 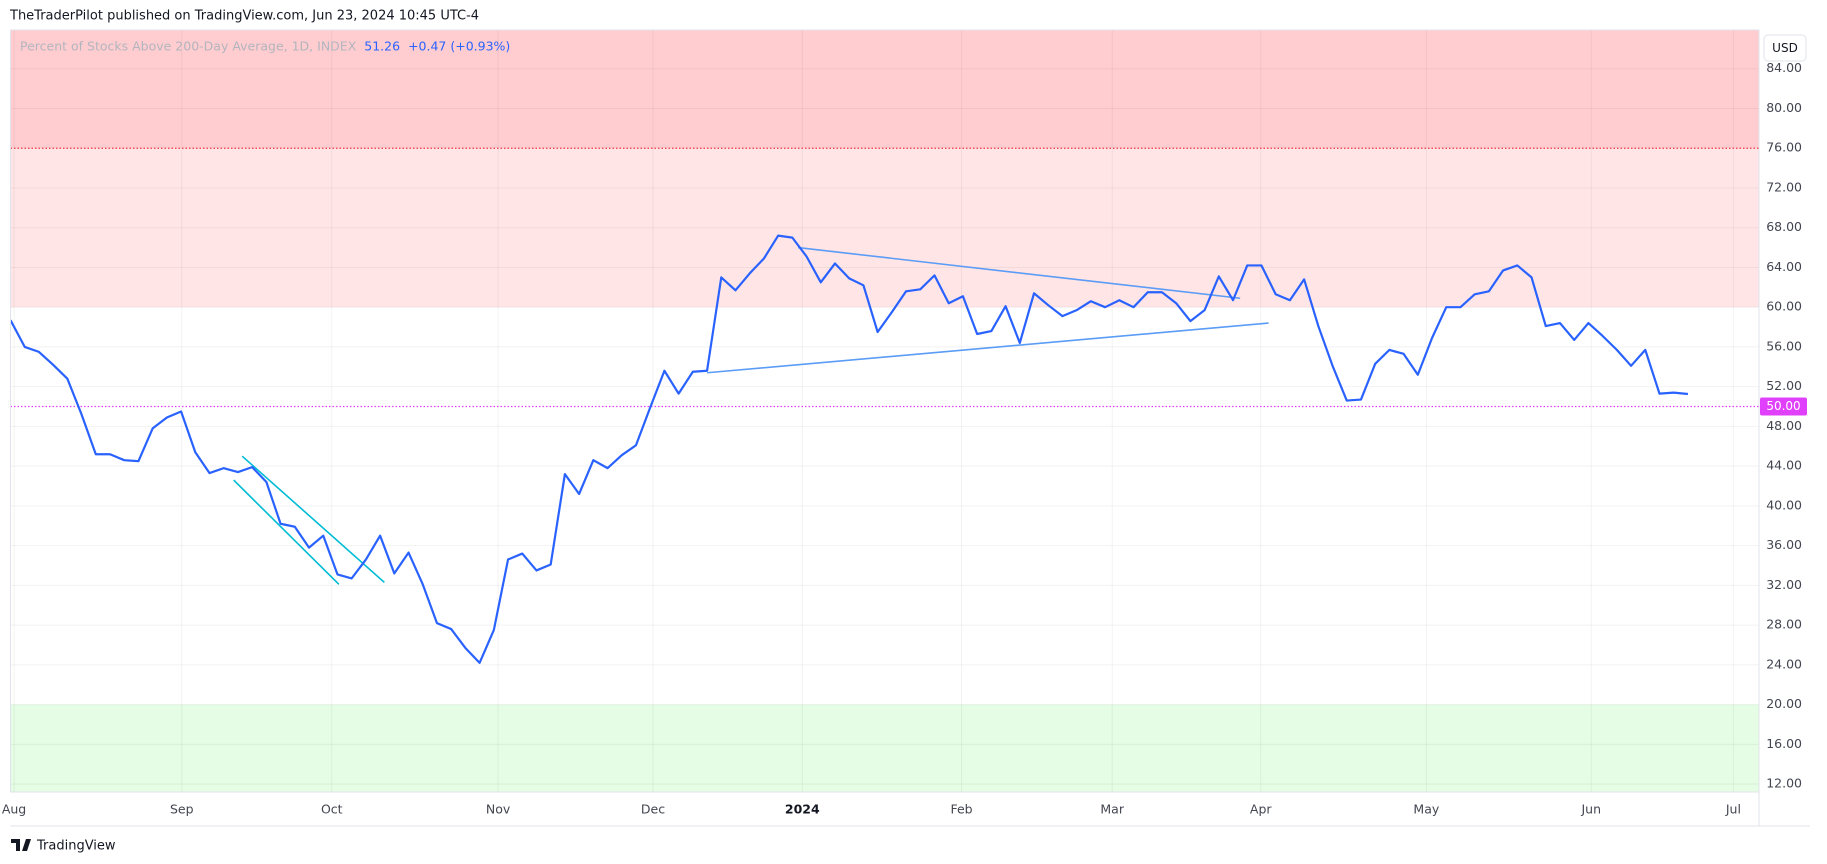 I want to click on y-tick-label: 16.00, so click(x=1784, y=743).